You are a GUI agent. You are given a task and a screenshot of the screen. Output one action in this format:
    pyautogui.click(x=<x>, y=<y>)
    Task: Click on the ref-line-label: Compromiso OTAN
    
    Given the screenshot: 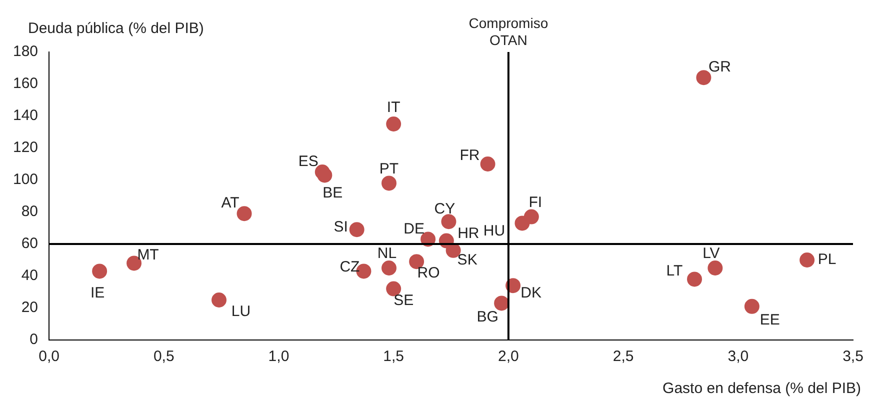 What is the action you would take?
    pyautogui.click(x=508, y=31)
    